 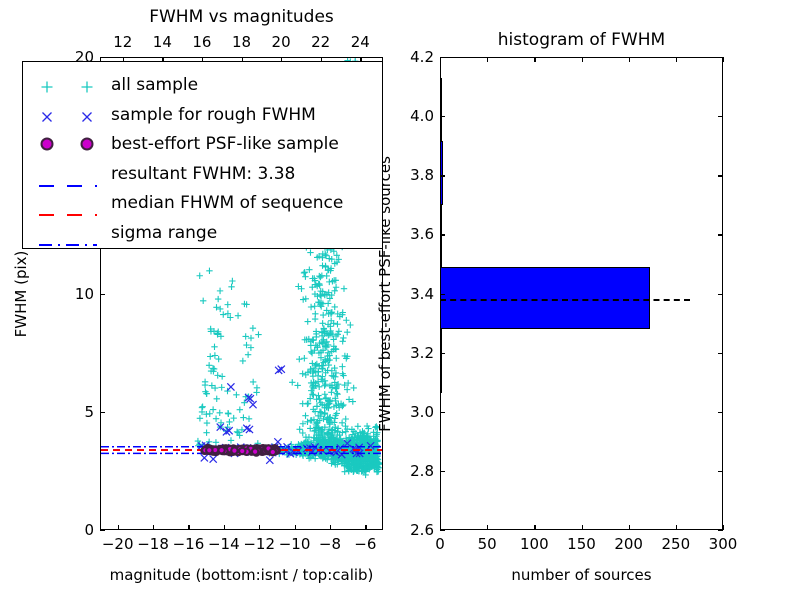 I want to click on x-tick-label: 150, so click(x=581, y=544).